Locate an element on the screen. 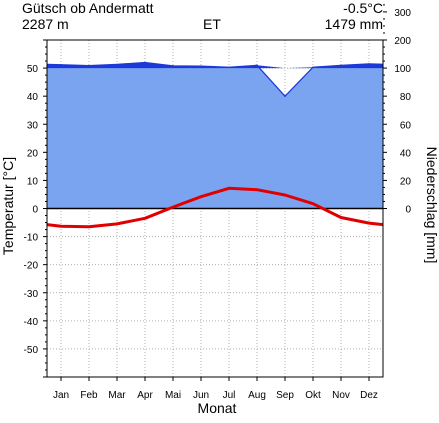  temperature-tick-label: 50 is located at coordinates (33, 69).